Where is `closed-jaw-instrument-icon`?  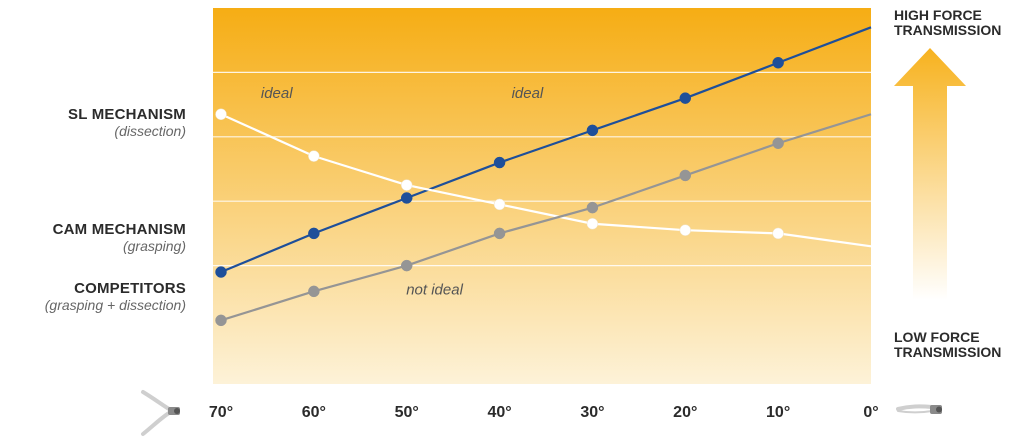
closed-jaw-instrument-icon is located at coordinates (919, 409).